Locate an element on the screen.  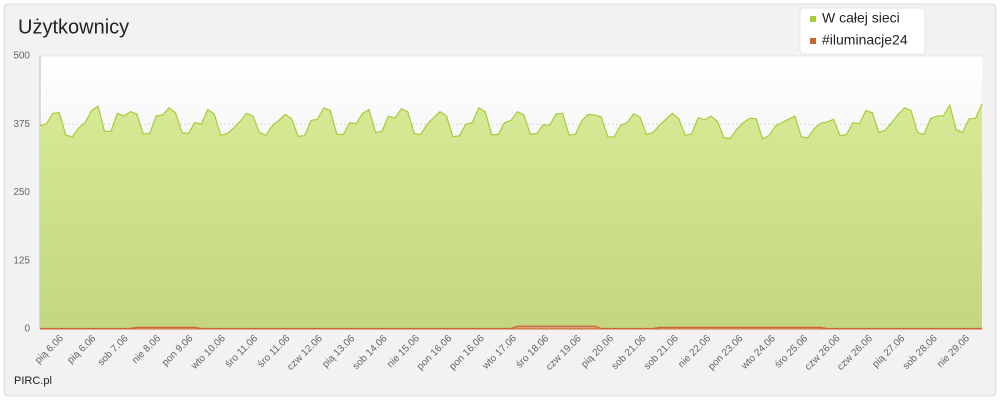
y-tick-label: 250 is located at coordinates (21, 192).